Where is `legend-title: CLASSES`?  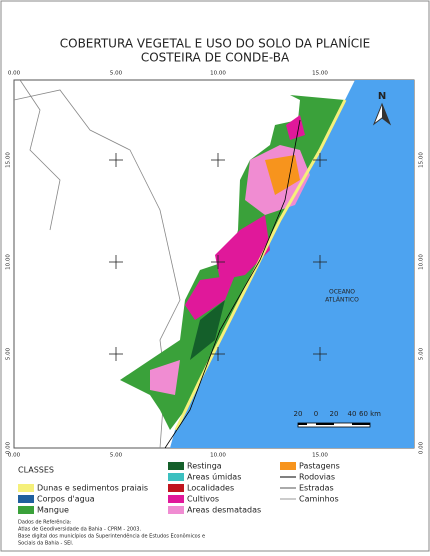 legend-title: CLASSES is located at coordinates (36, 470).